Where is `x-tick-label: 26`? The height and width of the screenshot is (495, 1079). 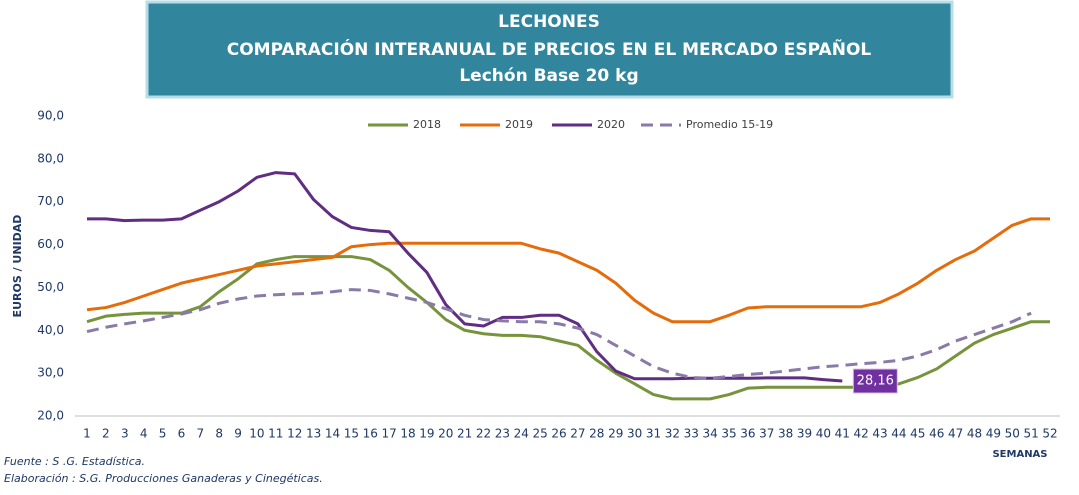 x-tick-label: 26 is located at coordinates (558, 434).